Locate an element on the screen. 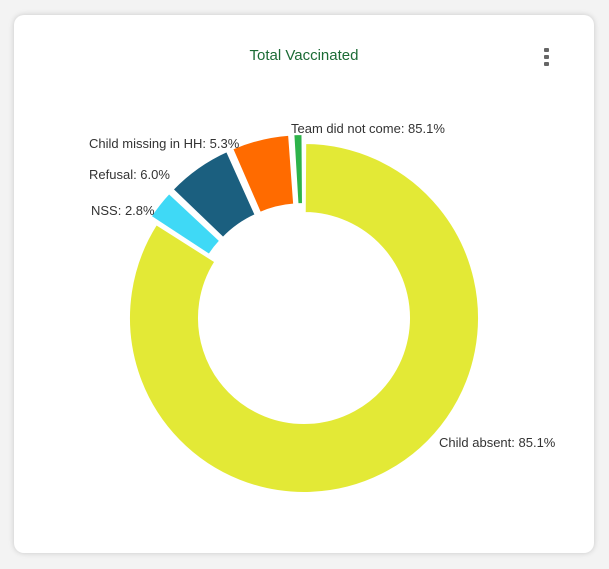 The image size is (609, 569). slice-team-did-not-come is located at coordinates (298, 169).